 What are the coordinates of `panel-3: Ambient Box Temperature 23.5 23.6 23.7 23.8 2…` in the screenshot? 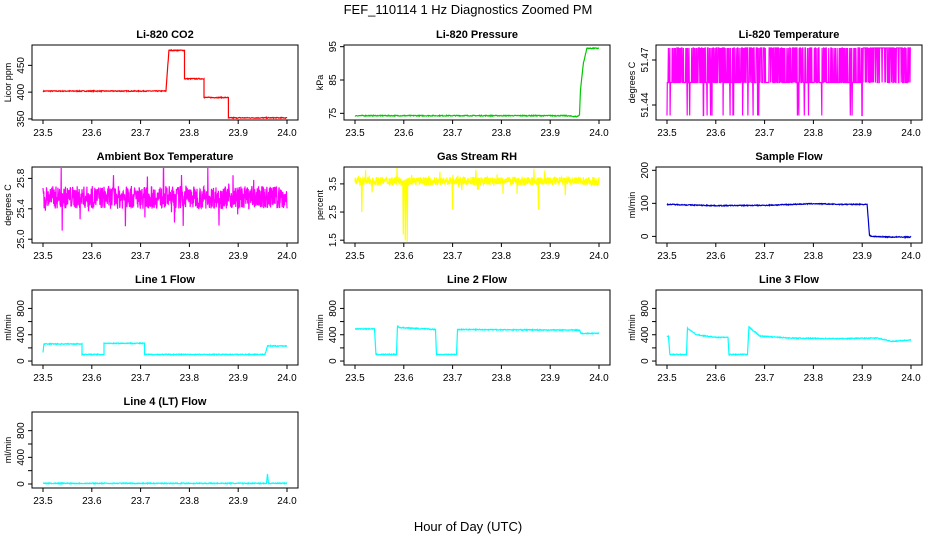 It's located at (151, 206).